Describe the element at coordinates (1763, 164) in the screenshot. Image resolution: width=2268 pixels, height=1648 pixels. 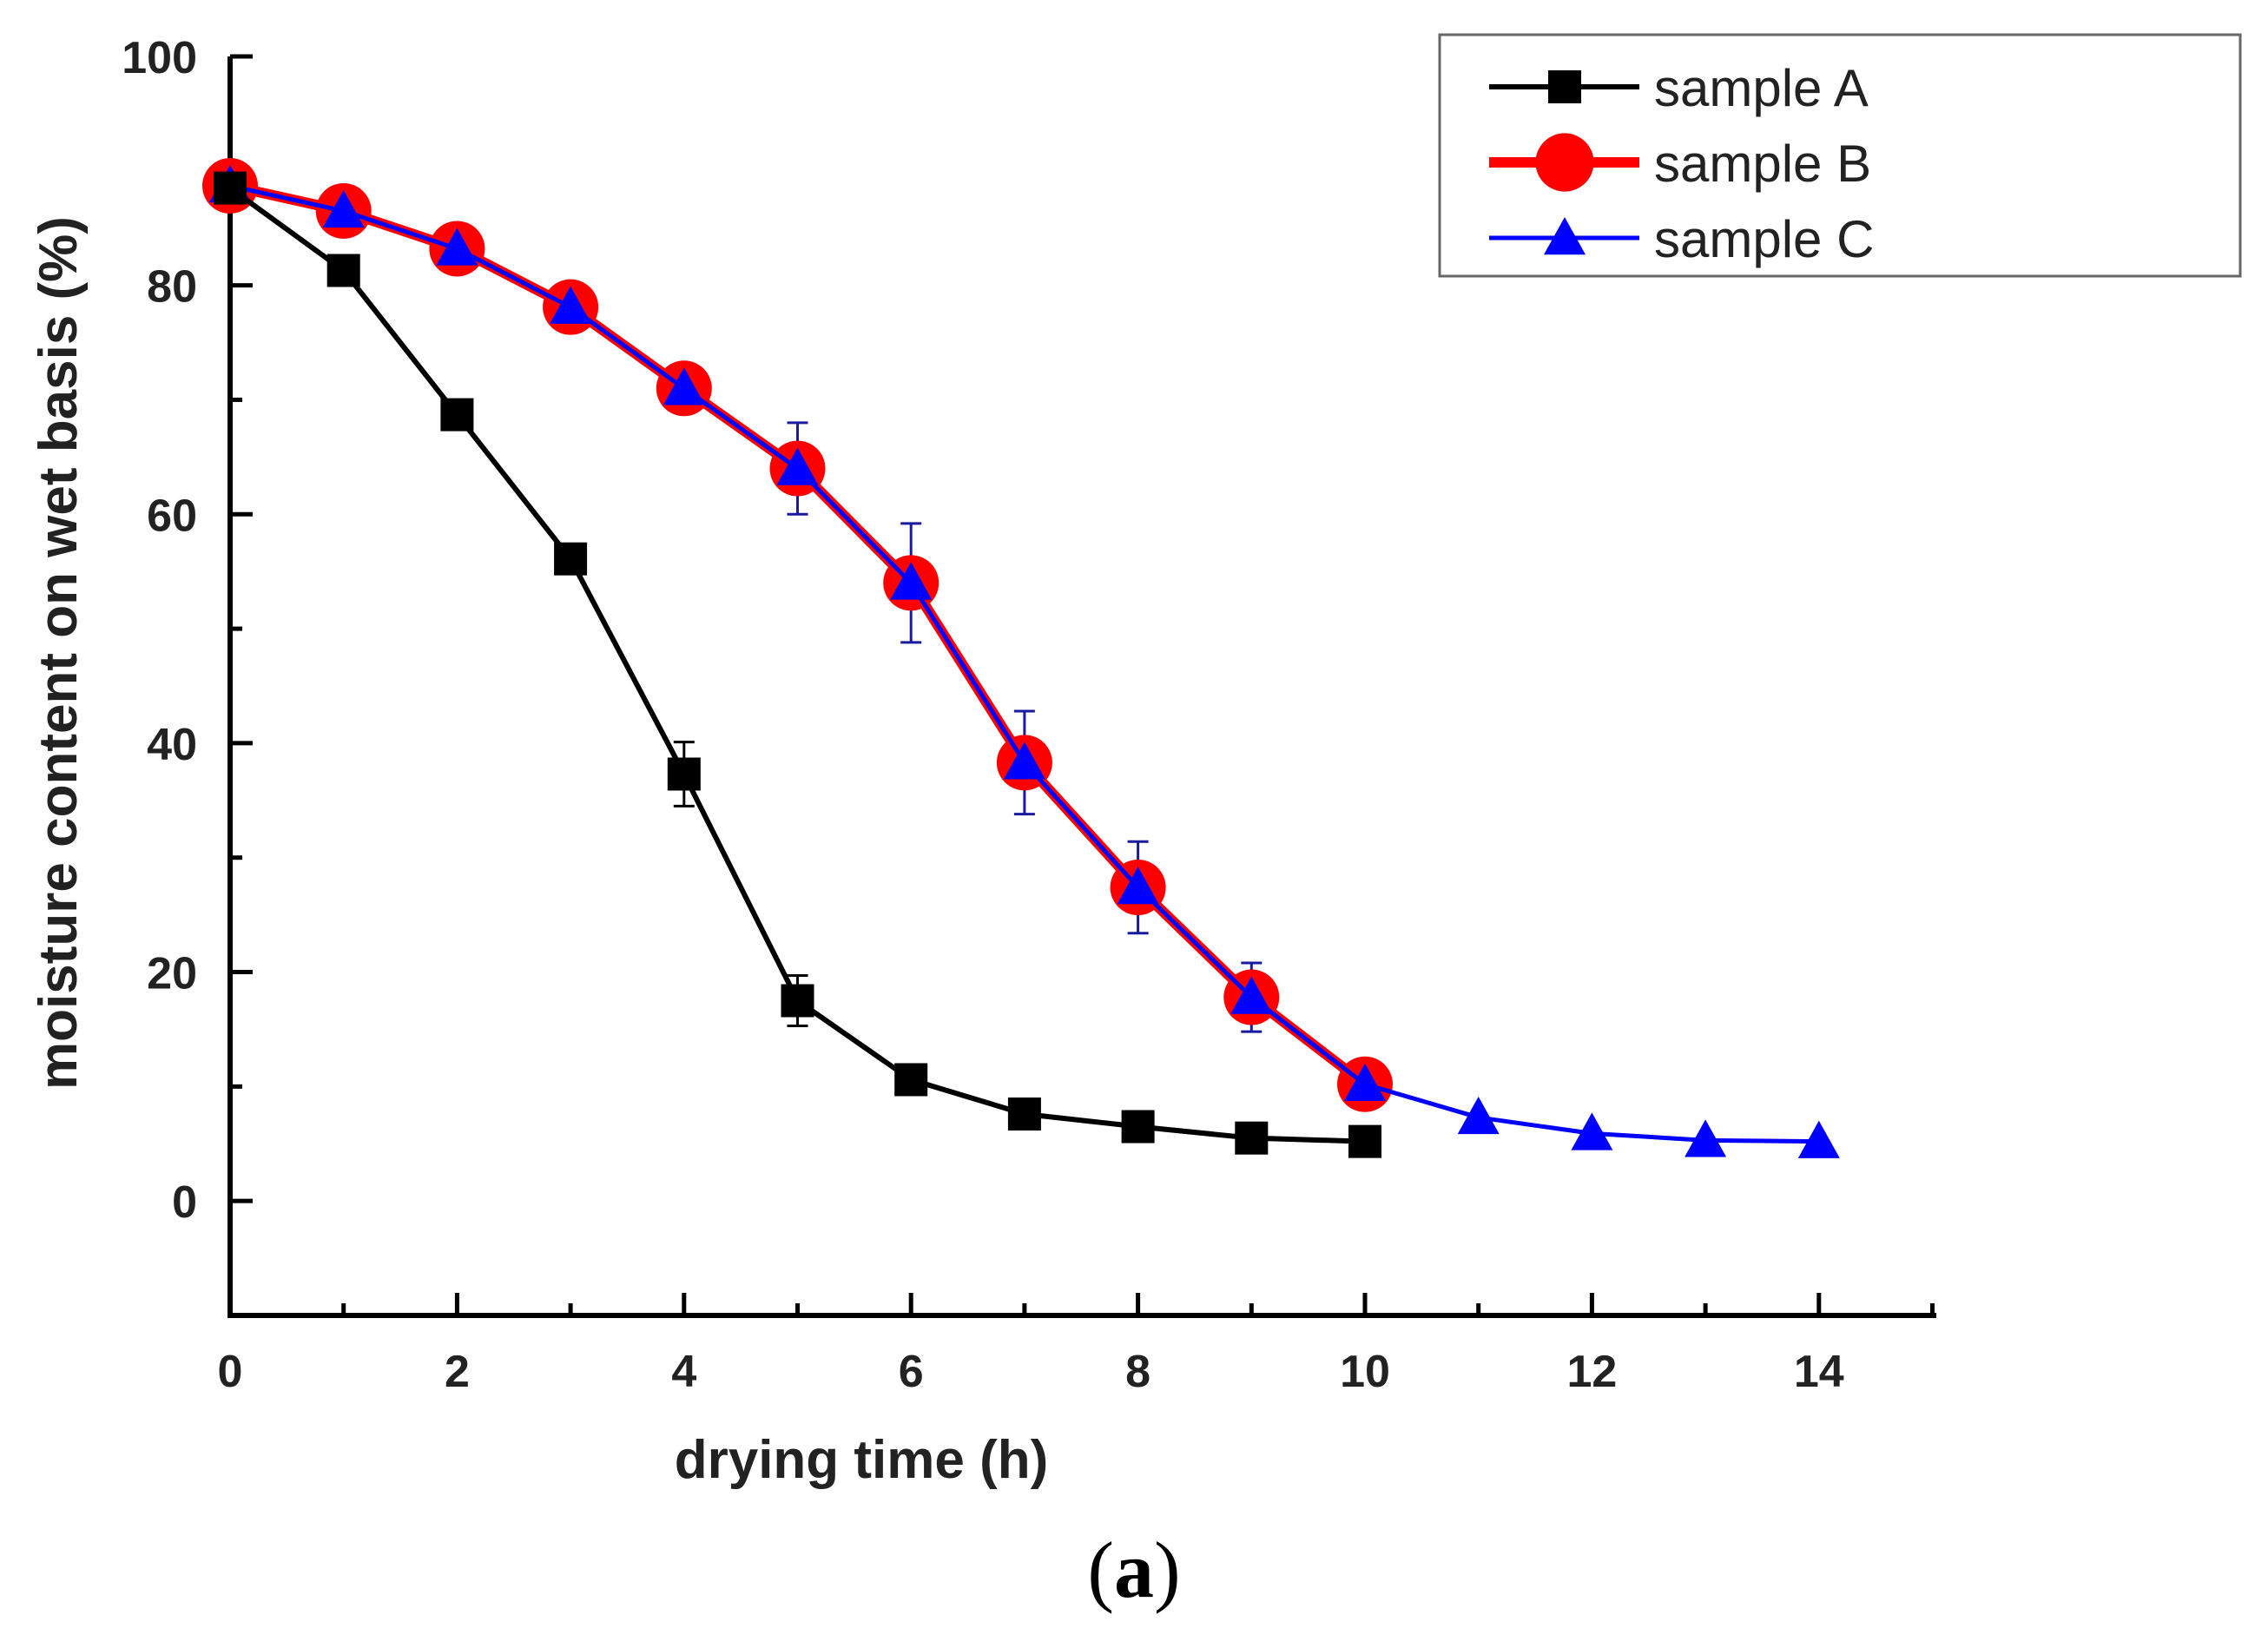
I see `legend-label: sample B` at that location.